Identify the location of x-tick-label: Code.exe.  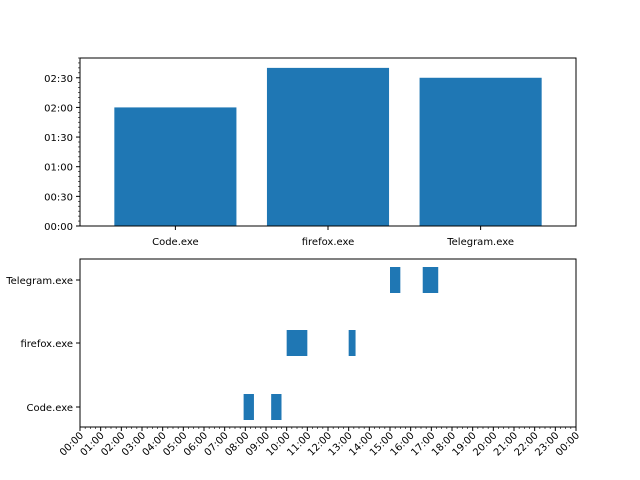
(175, 242).